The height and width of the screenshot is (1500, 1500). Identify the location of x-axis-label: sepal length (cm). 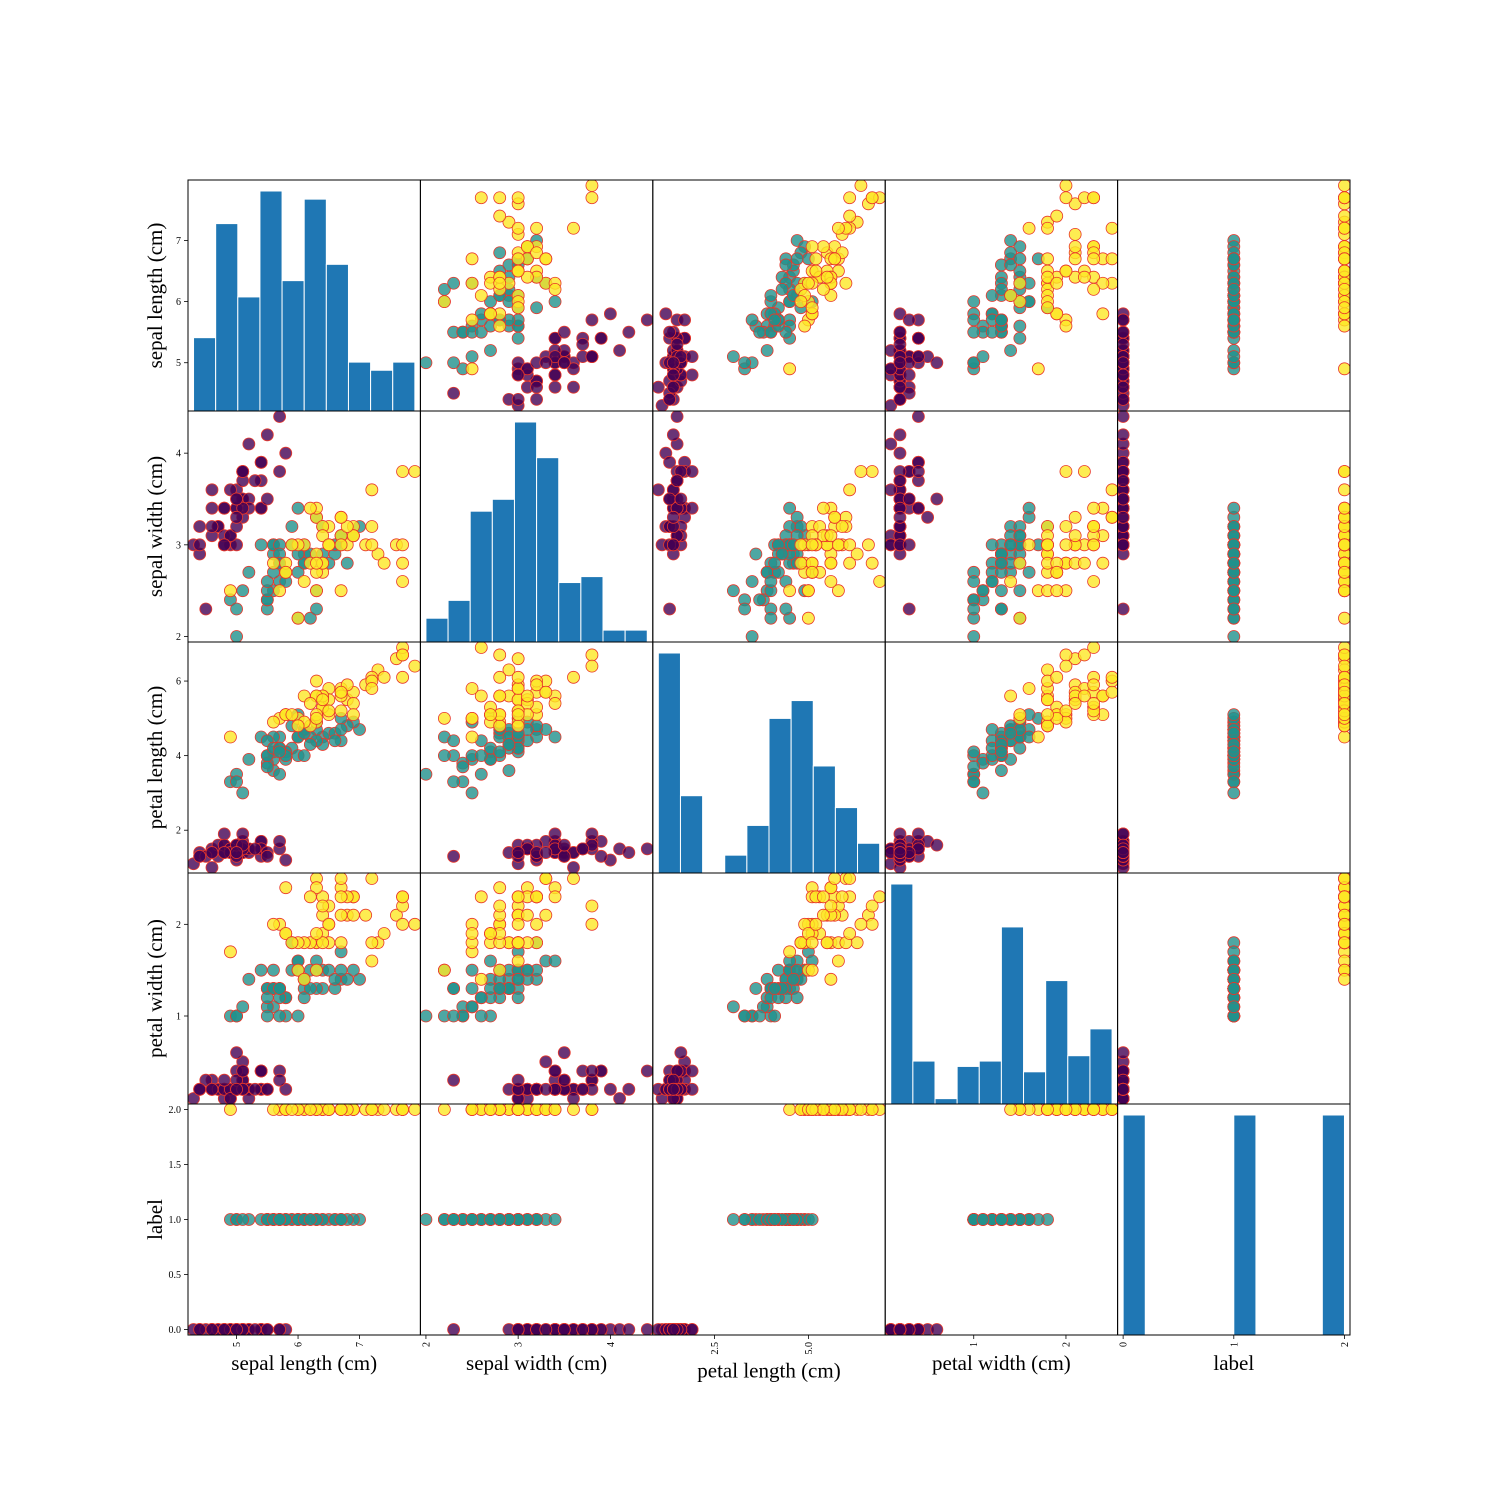
(304, 1363).